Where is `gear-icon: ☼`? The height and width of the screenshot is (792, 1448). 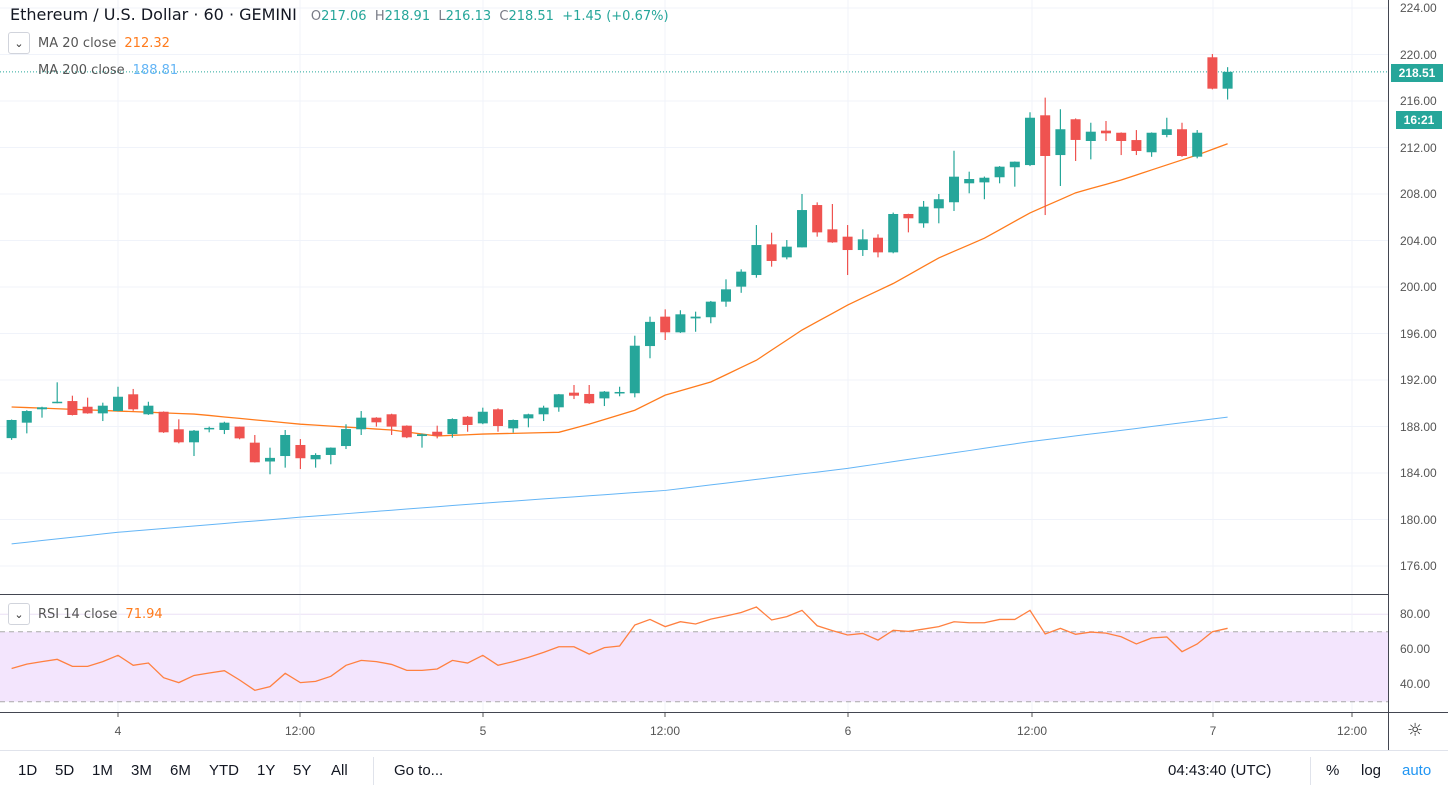
gear-icon: ☼ is located at coordinates (1415, 730).